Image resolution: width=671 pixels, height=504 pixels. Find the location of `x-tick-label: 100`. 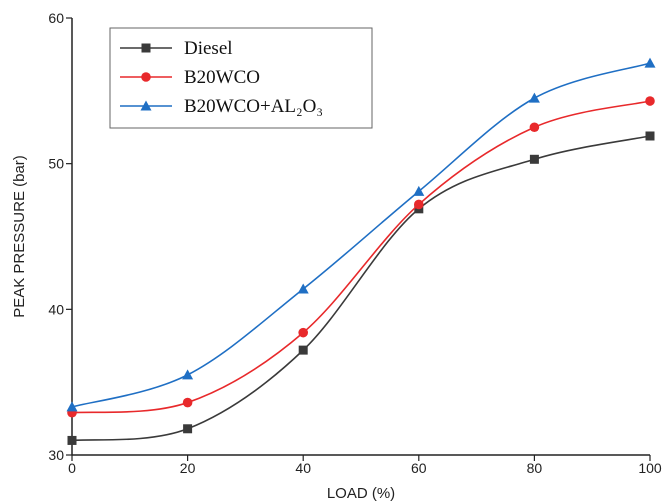

x-tick-label: 100 is located at coordinates (650, 468).